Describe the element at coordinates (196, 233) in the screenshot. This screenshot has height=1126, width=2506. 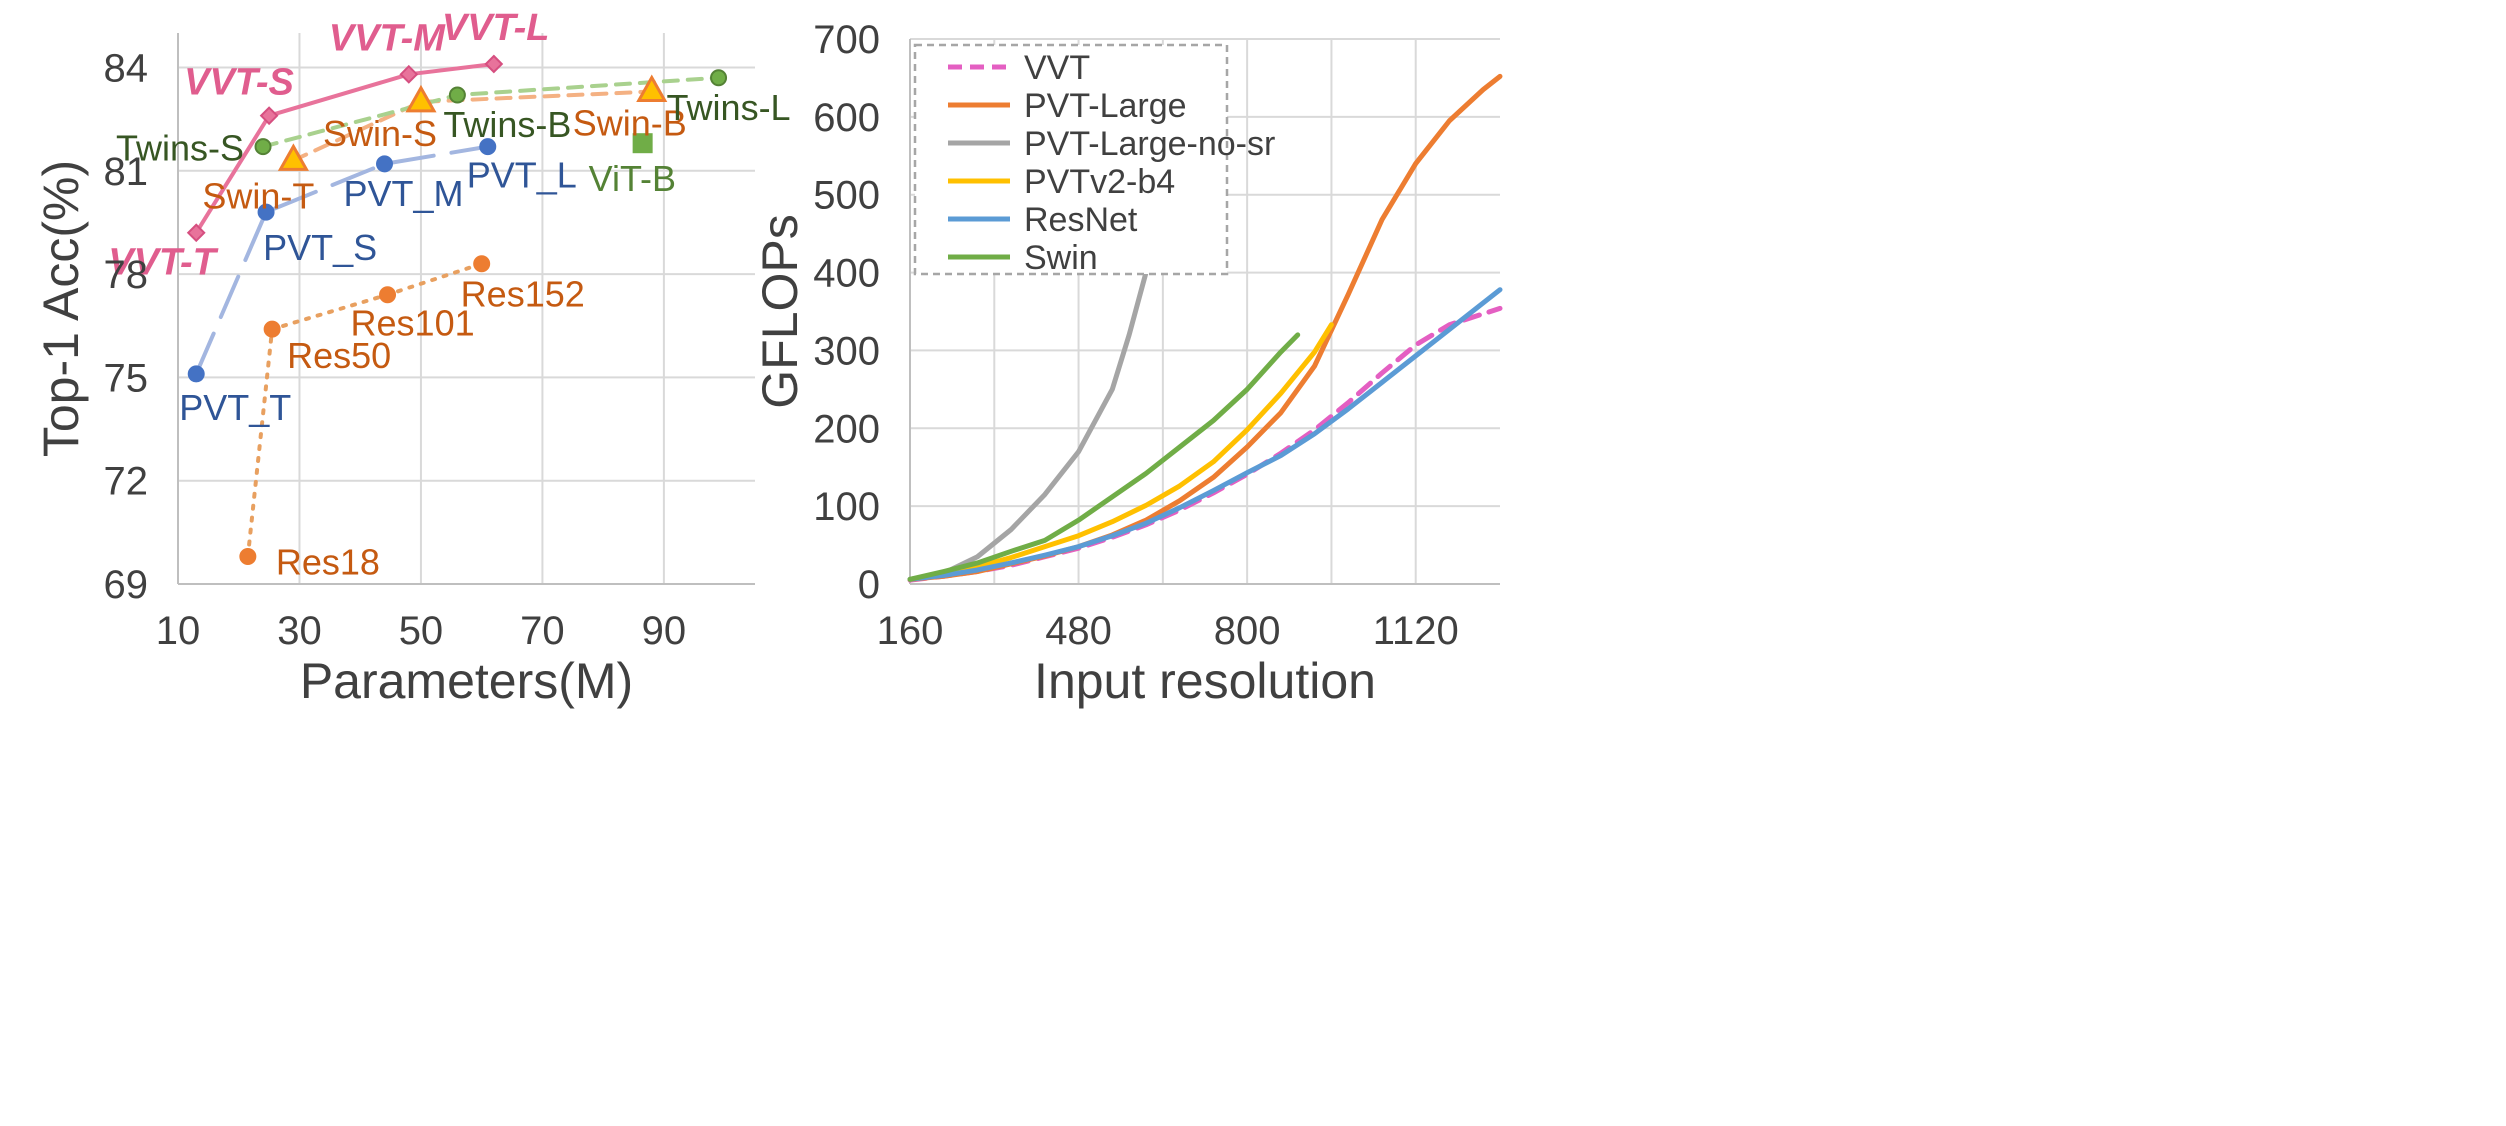
I see `vvt-t-marker` at that location.